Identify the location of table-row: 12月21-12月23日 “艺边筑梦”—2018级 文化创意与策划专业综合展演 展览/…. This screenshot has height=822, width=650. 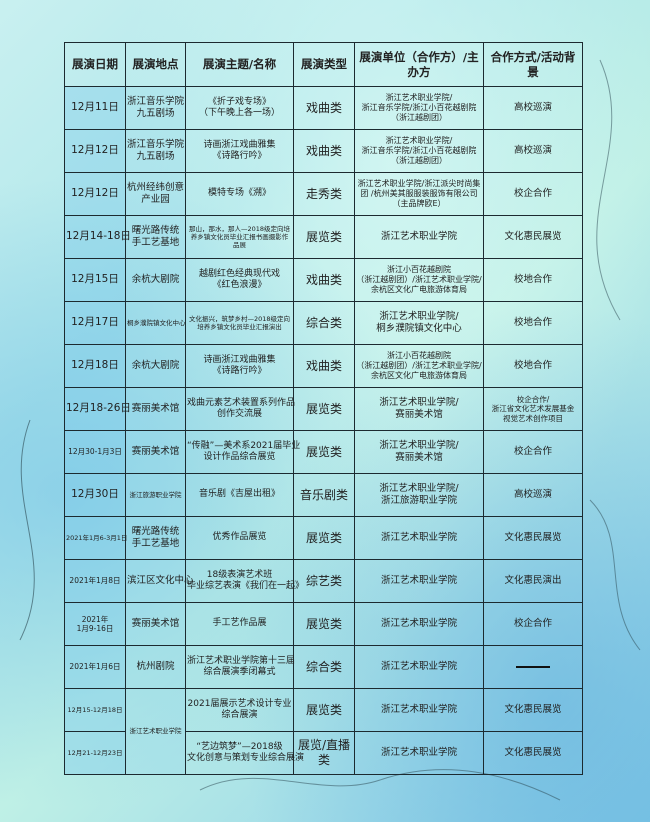
(323, 753).